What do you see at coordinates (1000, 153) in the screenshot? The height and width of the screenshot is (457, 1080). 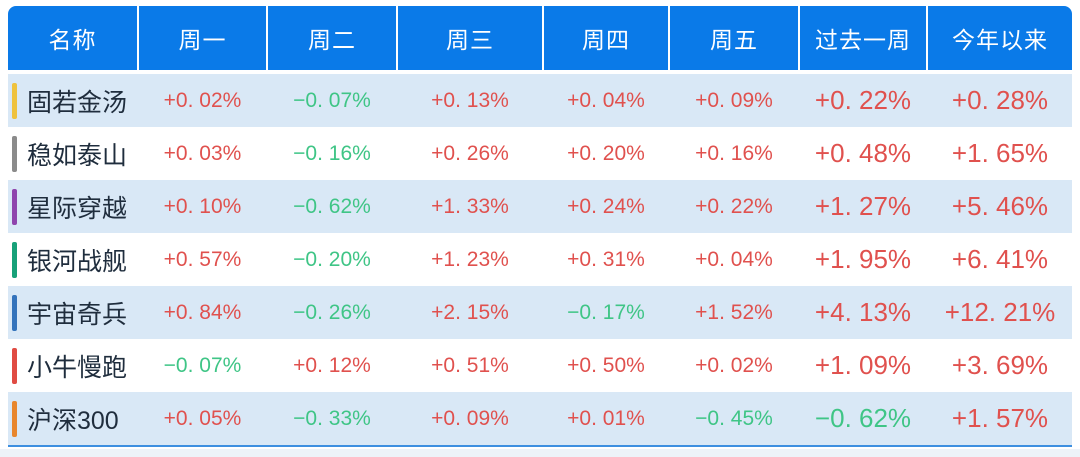 I see `value-cell: +1. 65%` at bounding box center [1000, 153].